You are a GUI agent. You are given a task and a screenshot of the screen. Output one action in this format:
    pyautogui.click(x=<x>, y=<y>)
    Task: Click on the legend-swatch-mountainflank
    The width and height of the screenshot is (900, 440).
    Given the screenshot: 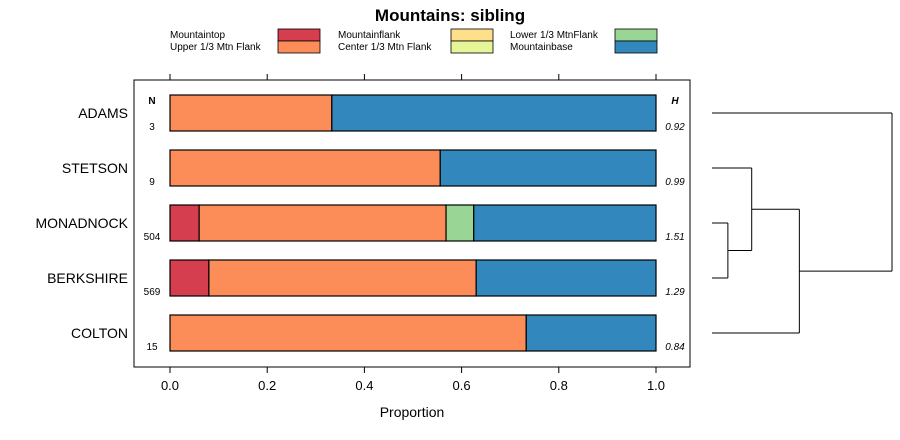 What is the action you would take?
    pyautogui.click(x=472, y=35)
    